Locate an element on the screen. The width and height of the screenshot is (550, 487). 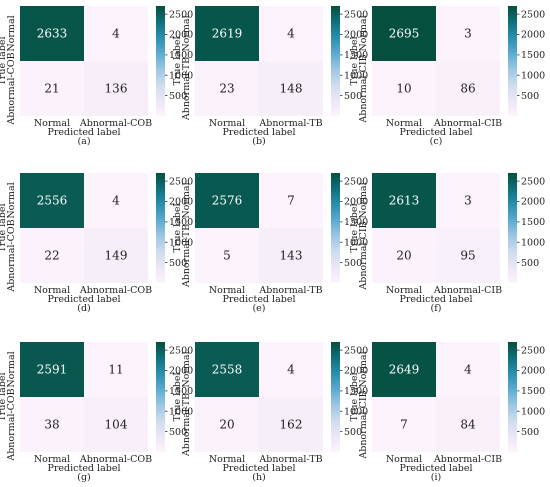
panel-label: (f) is located at coordinates (436, 308).